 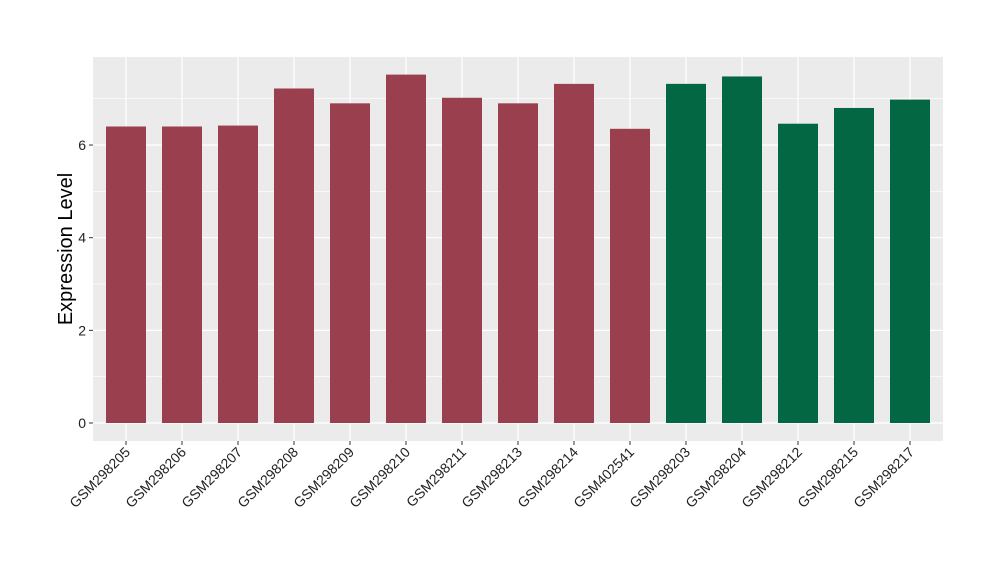 I want to click on y-axis: 0 2 4 6, so click(x=85, y=284).